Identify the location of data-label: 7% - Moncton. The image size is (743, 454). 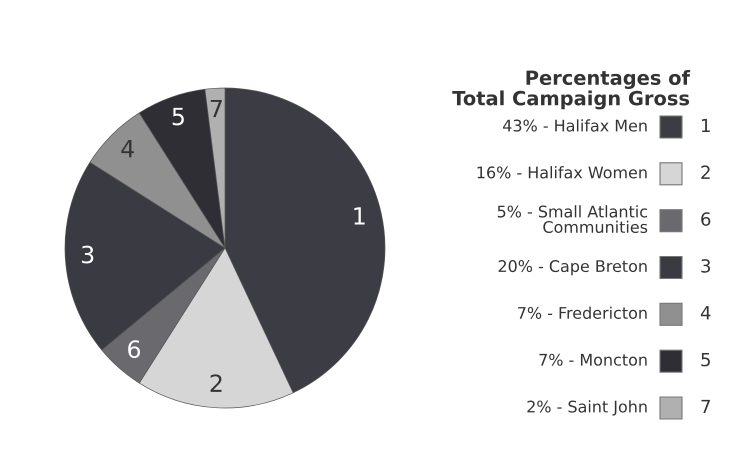
(593, 360).